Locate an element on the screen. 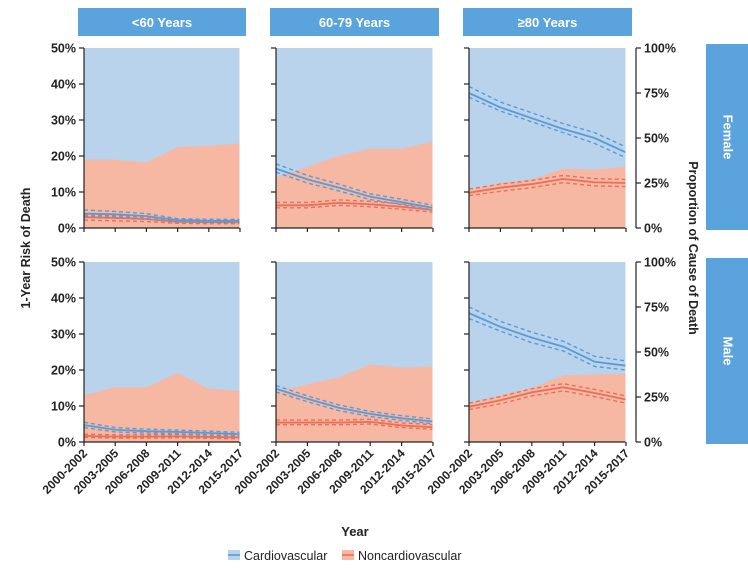 This screenshot has height=570, width=748. column-header-60-79-years is located at coordinates (354, 22).